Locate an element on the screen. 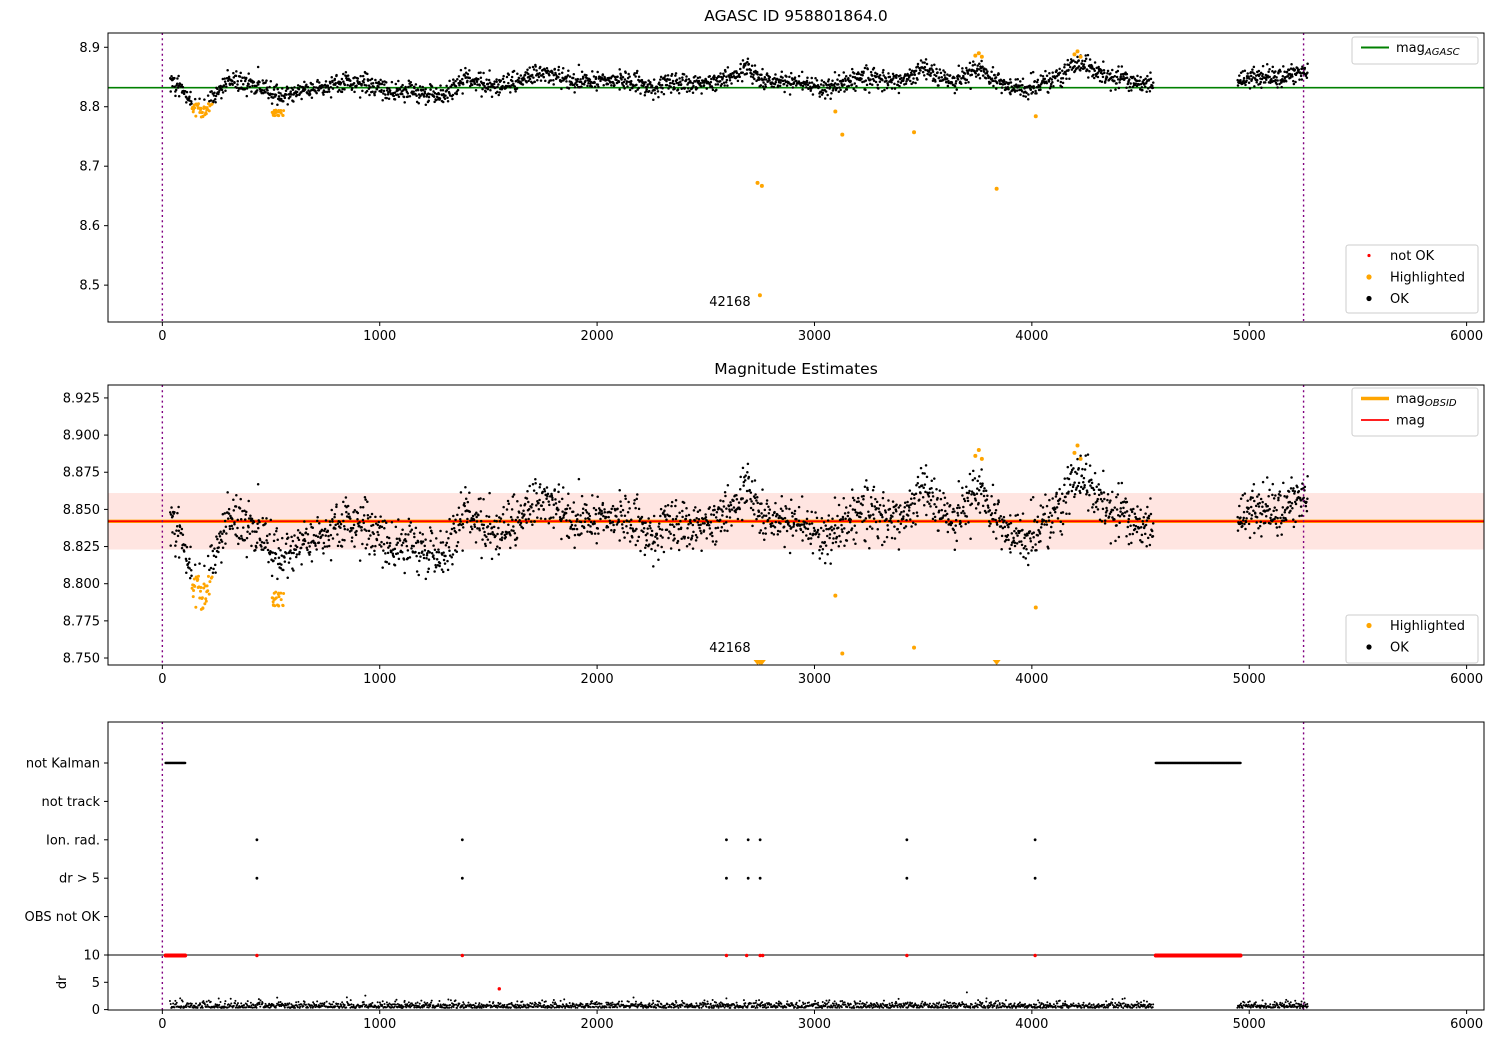  y-tick-label: 8.5 is located at coordinates (89, 286).